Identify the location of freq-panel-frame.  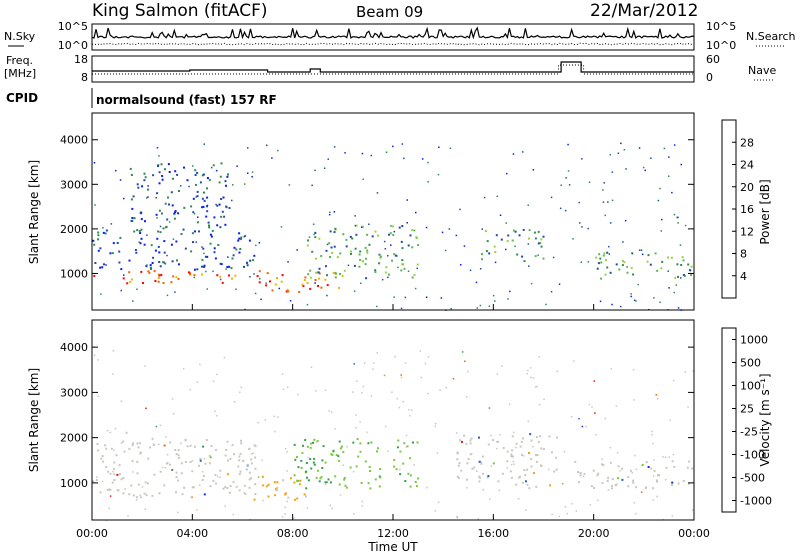
(393, 69).